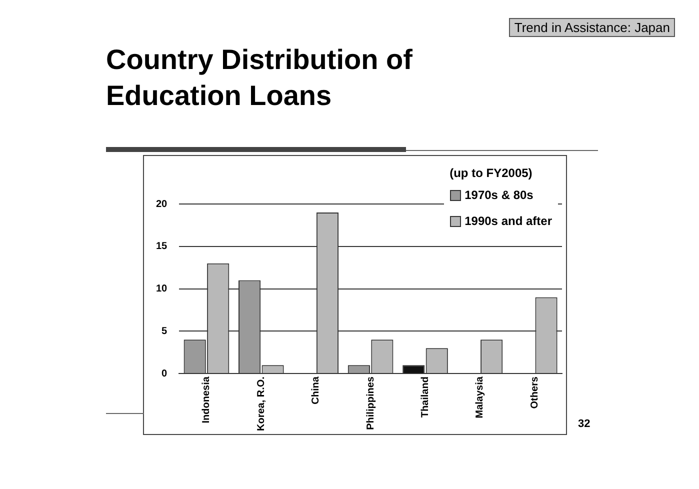 The height and width of the screenshot is (489, 699). Describe the element at coordinates (499, 195) in the screenshot. I see `legend-label: 1970s & 80s` at that location.